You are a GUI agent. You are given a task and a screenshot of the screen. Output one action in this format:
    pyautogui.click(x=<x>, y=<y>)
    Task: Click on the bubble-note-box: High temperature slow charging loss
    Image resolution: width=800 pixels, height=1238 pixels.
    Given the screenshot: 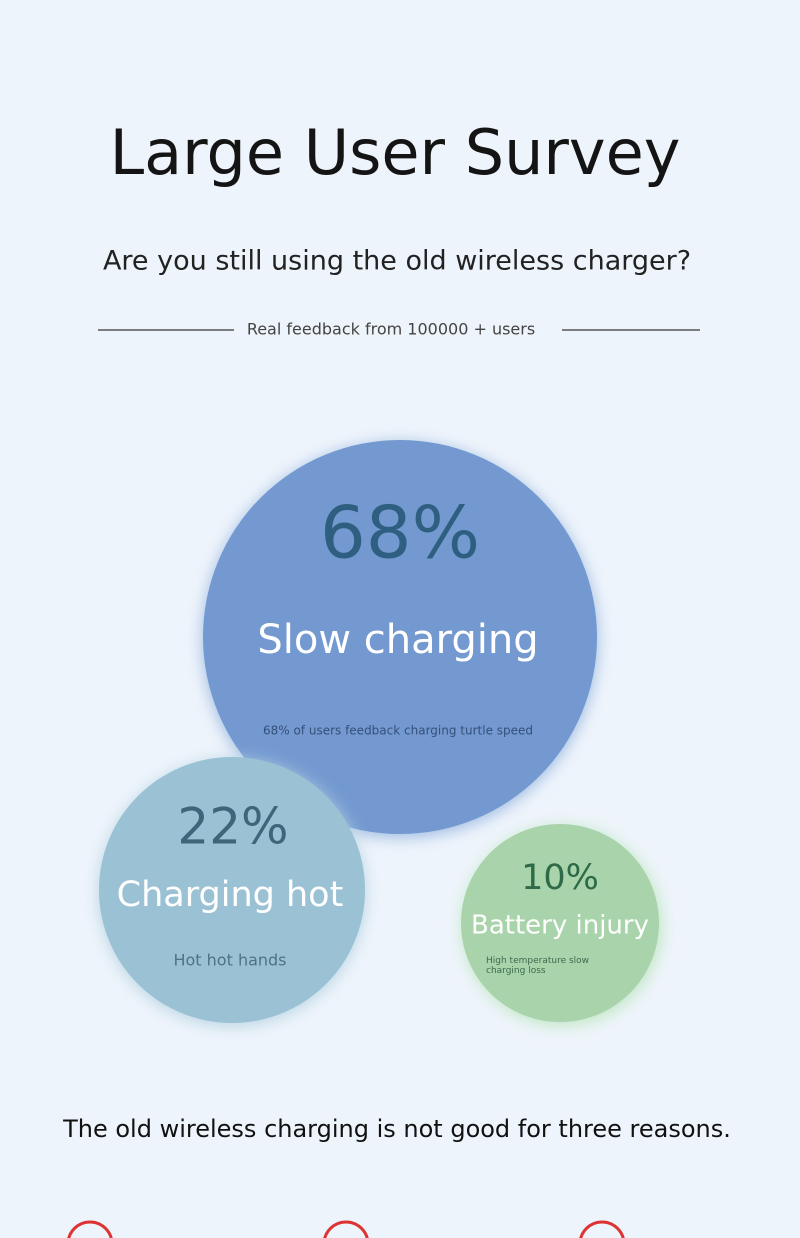 What is the action you would take?
    pyautogui.click(x=538, y=966)
    